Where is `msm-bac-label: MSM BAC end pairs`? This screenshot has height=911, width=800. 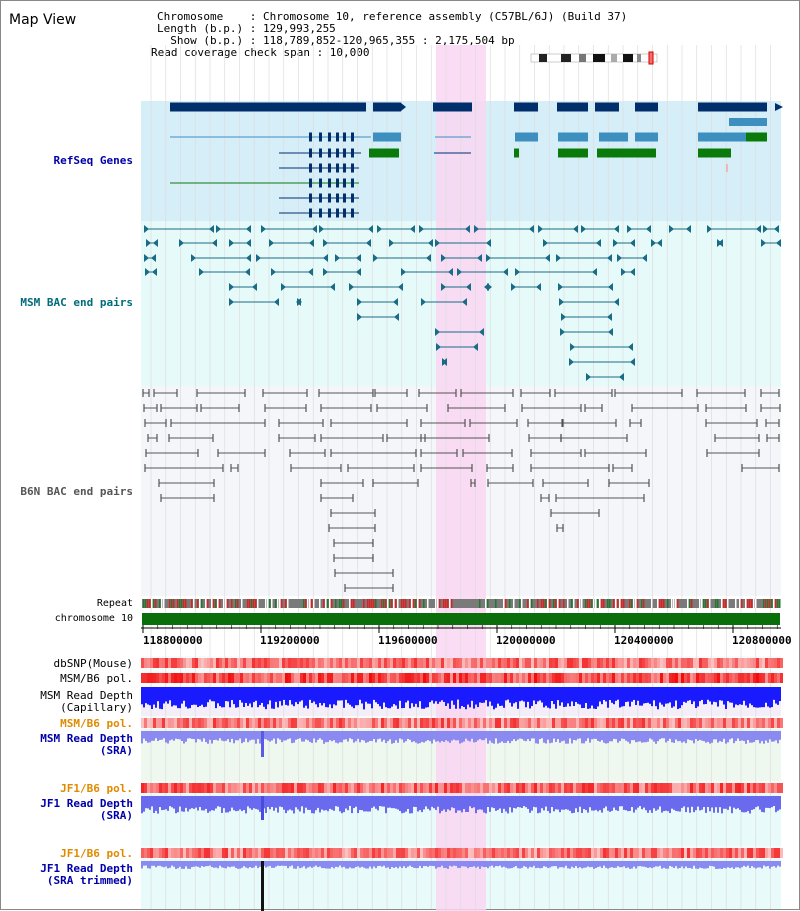 msm-bac-label: MSM BAC end pairs is located at coordinates (76, 302).